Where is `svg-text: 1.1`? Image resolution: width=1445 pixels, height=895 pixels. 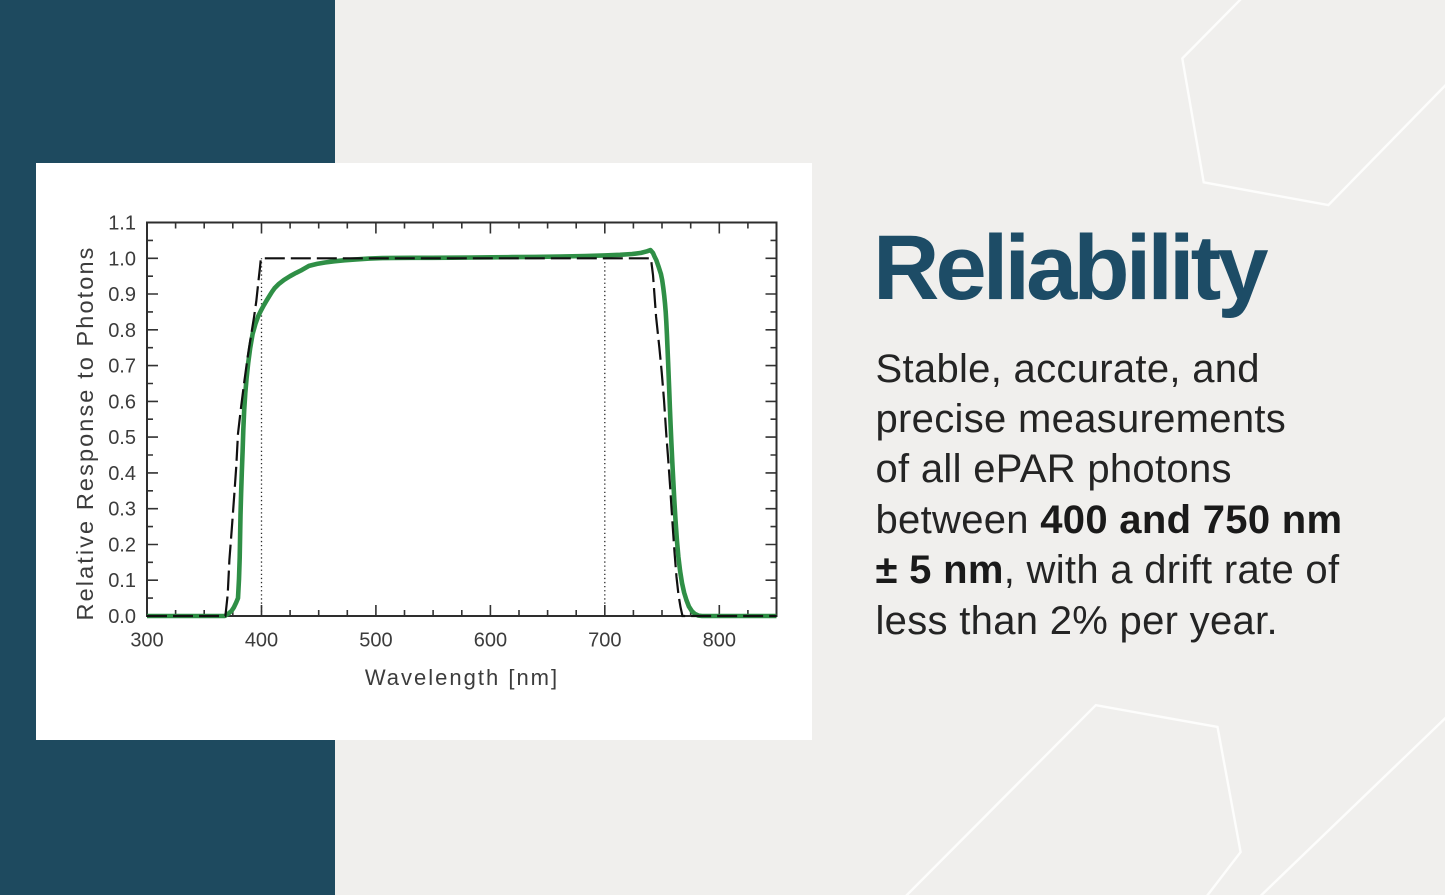
svg-text: 1.1 is located at coordinates (122, 224).